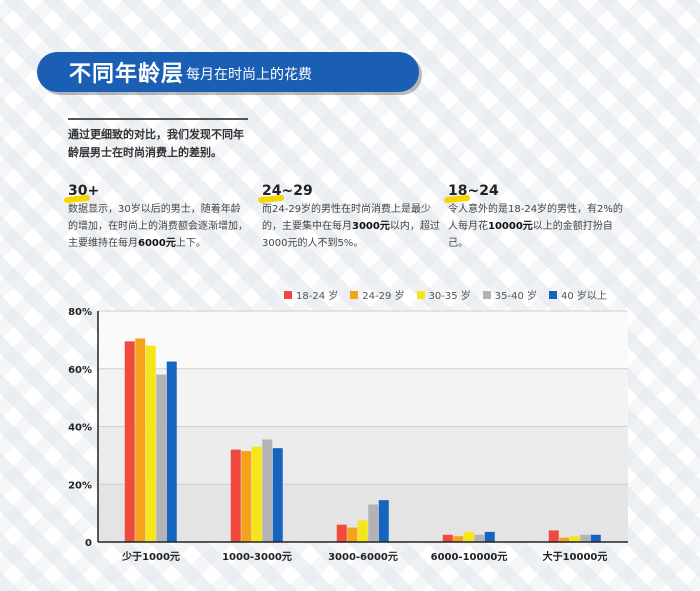 The image size is (700, 591). What do you see at coordinates (469, 557) in the screenshot?
I see `x-category-label: 6000-10000元` at bounding box center [469, 557].